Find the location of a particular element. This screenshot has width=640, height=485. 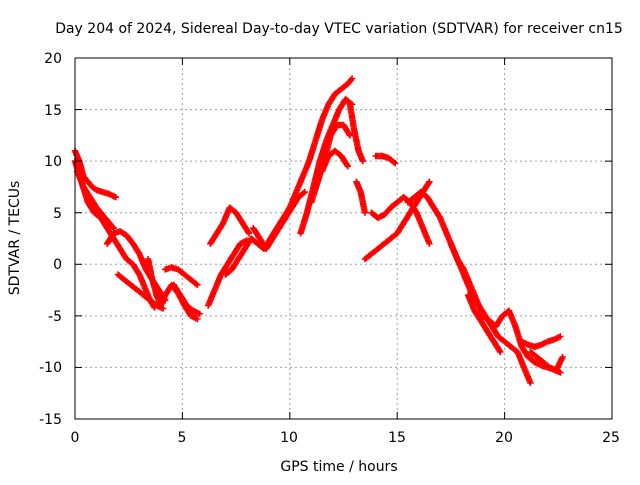

x-tick-label: 20 is located at coordinates (504, 438).